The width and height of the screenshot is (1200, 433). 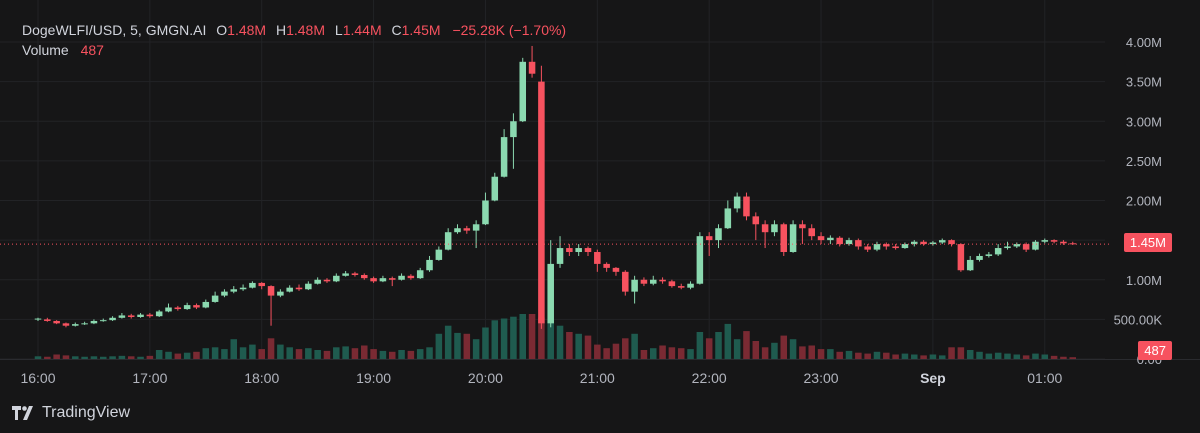 I want to click on y-tick-label: 3.50M, so click(x=1144, y=82).